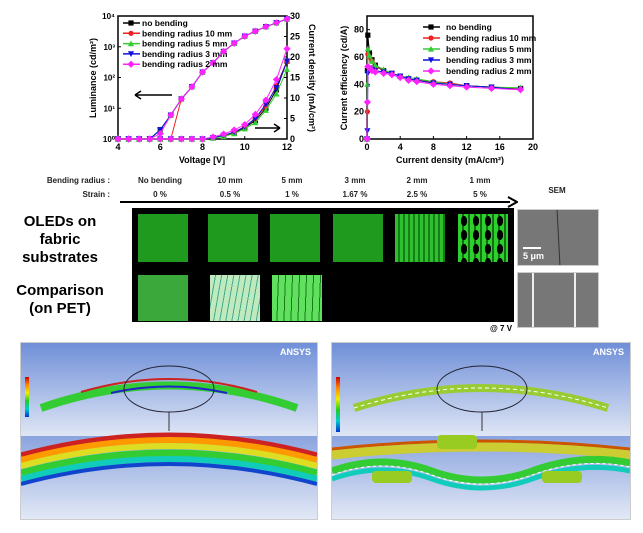 The width and height of the screenshot is (643, 533). What do you see at coordinates (153, 95) in the screenshot?
I see `arrow-left-icon` at bounding box center [153, 95].